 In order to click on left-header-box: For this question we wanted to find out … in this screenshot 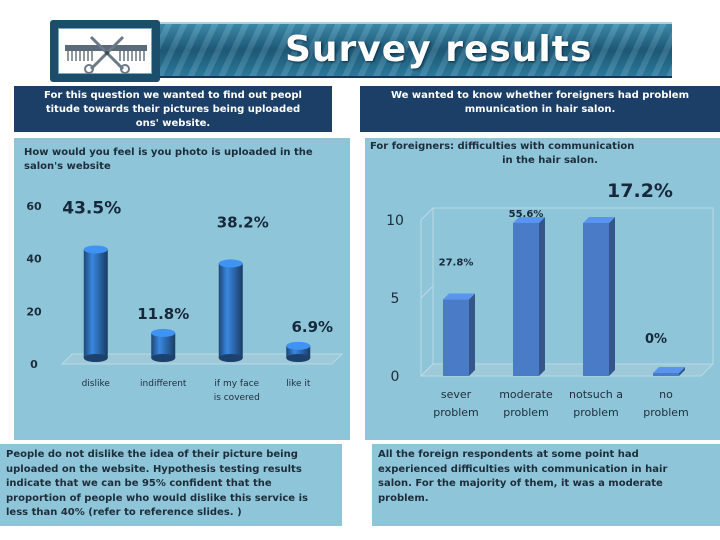, I will do `click(173, 109)`.